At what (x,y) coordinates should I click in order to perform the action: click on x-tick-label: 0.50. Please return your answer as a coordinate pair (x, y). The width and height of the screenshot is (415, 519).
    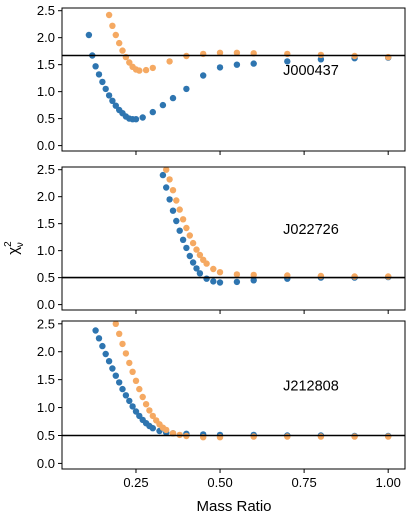
    Looking at the image, I should click on (219, 482).